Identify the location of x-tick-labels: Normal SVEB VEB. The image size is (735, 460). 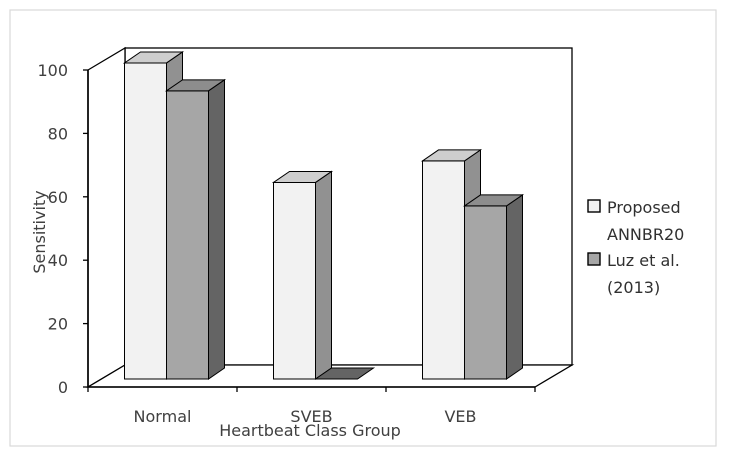
(305, 416).